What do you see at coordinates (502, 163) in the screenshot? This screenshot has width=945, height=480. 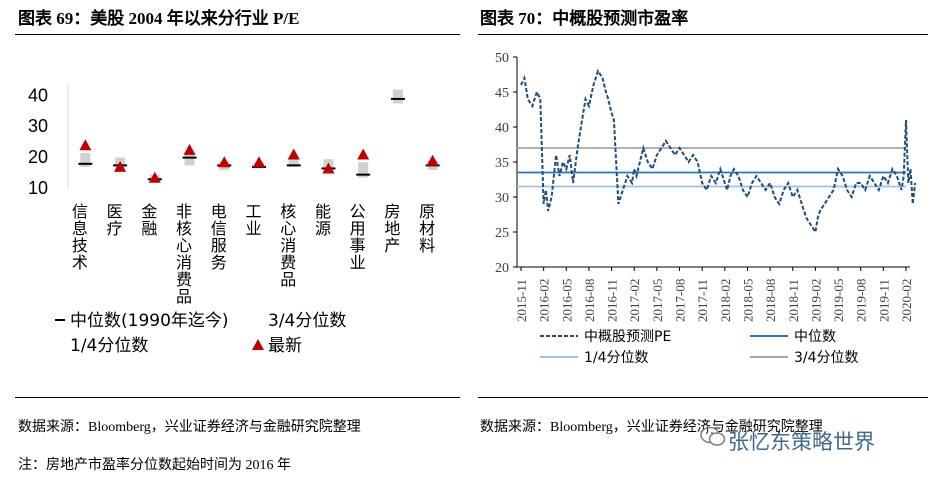 I see `y-tick-label: 35` at bounding box center [502, 163].